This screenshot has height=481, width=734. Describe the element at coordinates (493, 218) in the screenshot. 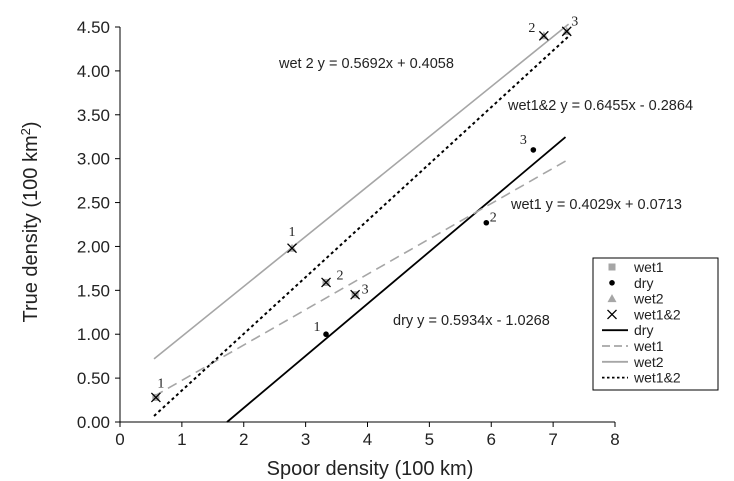

I see `point-label-dry: 2` at that location.